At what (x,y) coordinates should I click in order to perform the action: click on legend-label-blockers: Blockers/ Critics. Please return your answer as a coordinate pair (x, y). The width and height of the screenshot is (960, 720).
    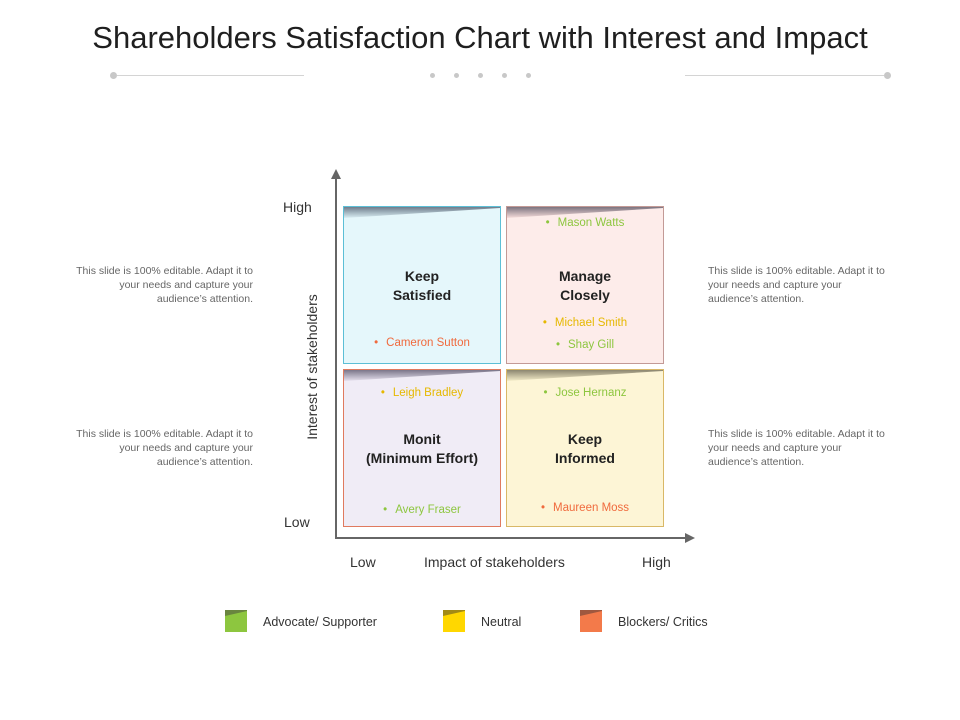
    Looking at the image, I should click on (663, 622).